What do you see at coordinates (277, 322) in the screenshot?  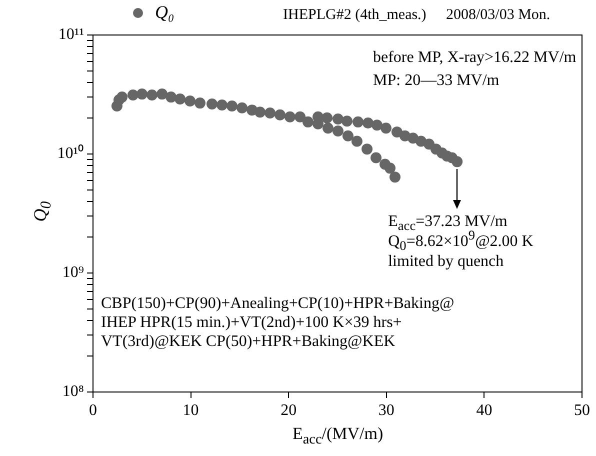 I see `annotation: CBP(150)+CP(90)+Anealing+CP(10)+HPR+Baking@ IHEP HPR(15 min.)+VT(2nd)+100 K×39 hrs+ VT(3rd)@KEK CP(50)+HPR+Baking@KEK` at bounding box center [277, 322].